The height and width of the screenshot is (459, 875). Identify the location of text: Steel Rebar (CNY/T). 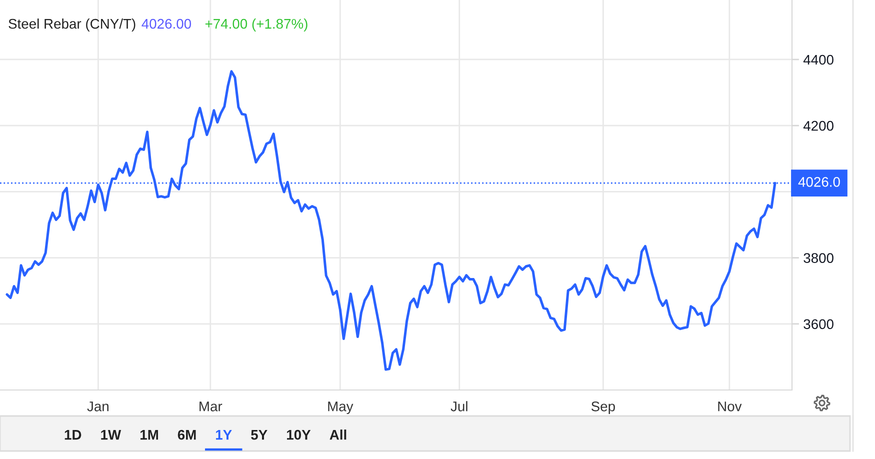
(72, 25).